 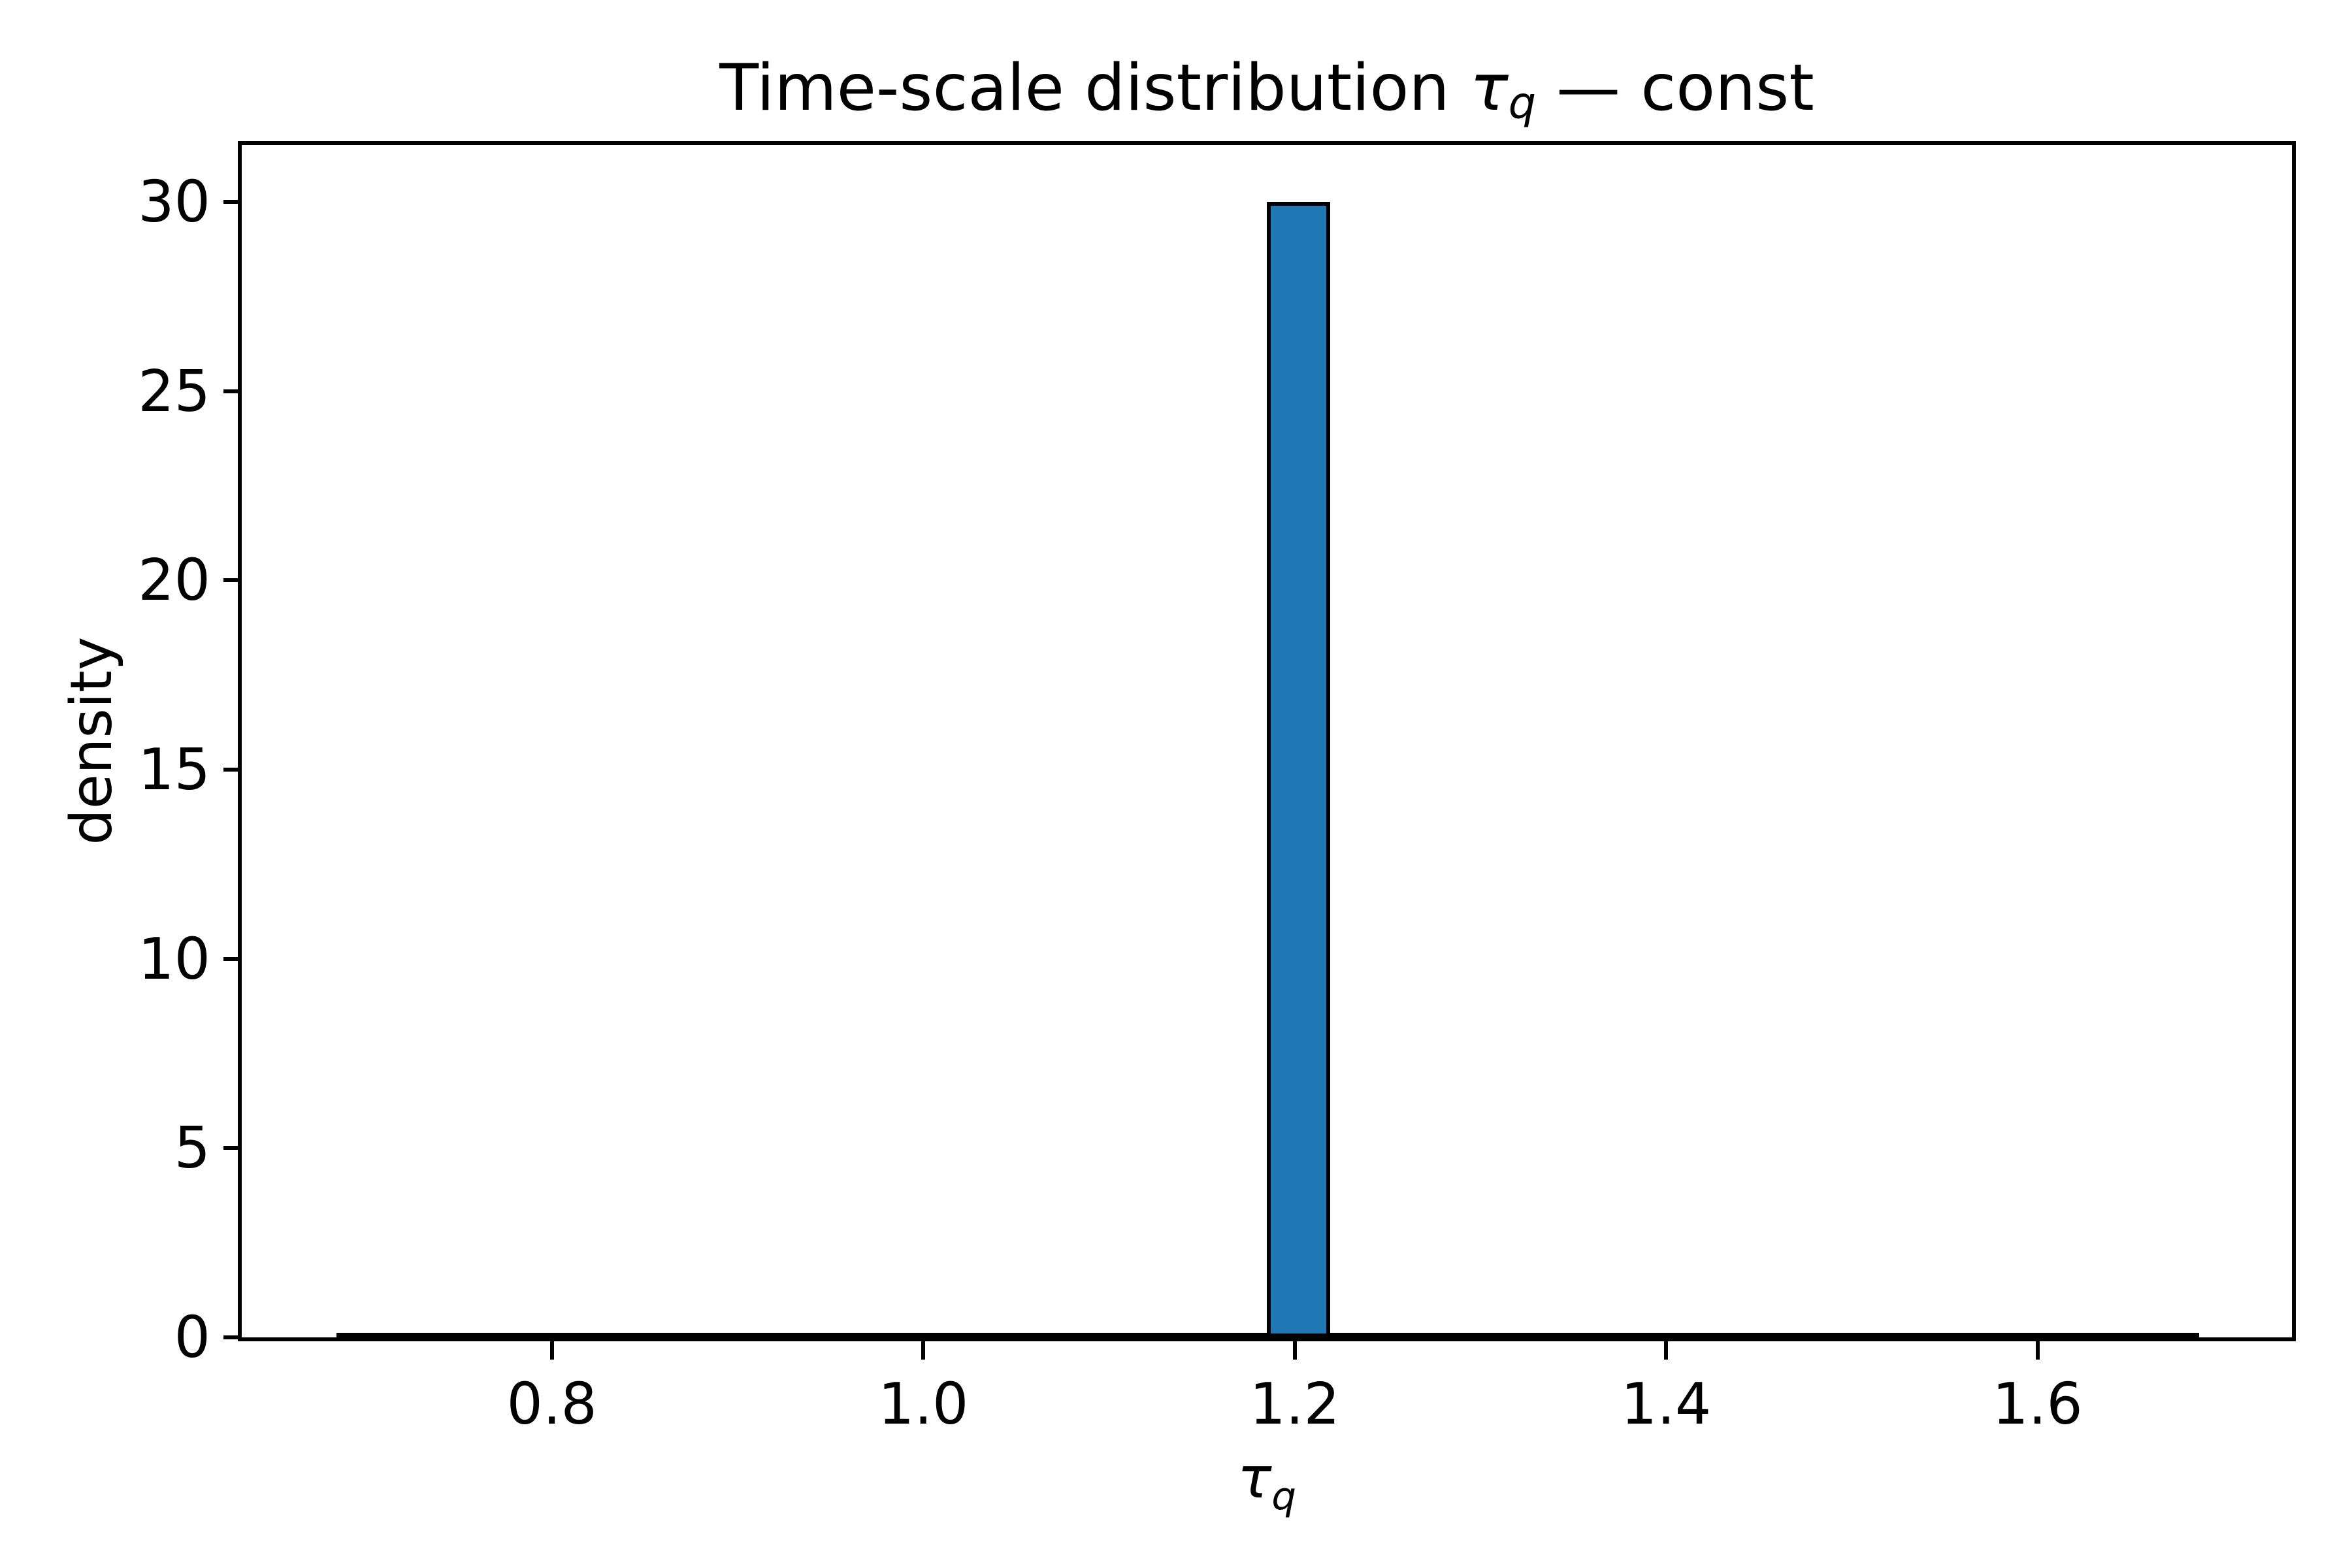 What do you see at coordinates (174, 958) in the screenshot?
I see `y-tick-label: 10` at bounding box center [174, 958].